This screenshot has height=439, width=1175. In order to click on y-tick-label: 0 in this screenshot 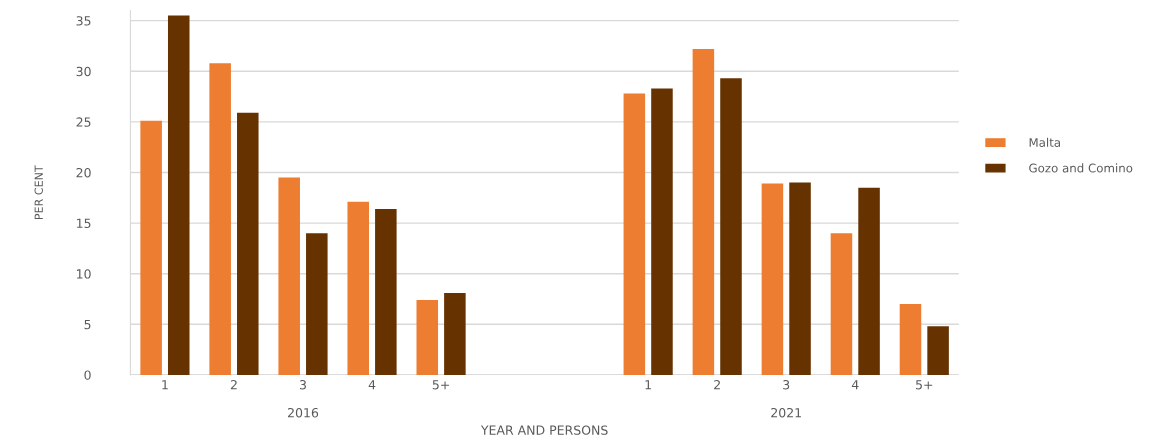, I will do `click(87, 375)`.